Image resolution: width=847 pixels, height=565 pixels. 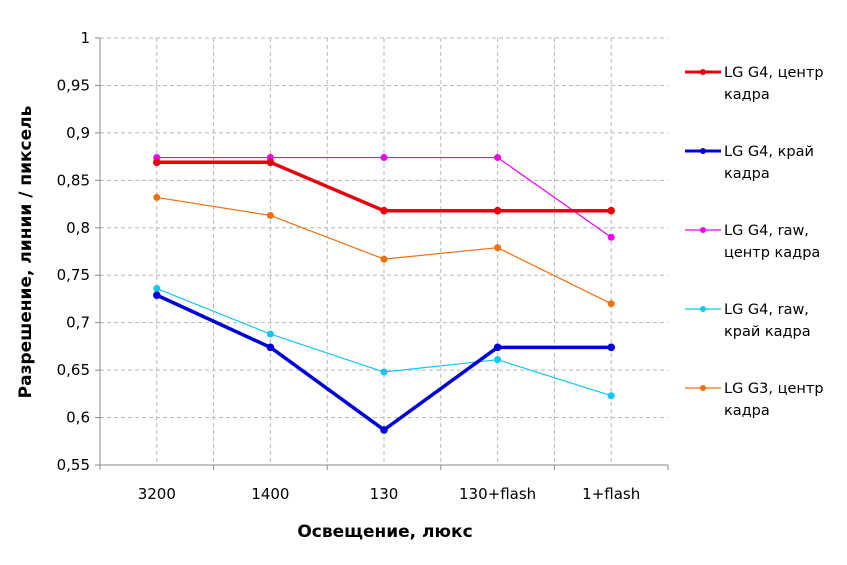 What do you see at coordinates (748, 321) in the screenshot?
I see `legend-item: LG G4, raw, край кадра` at bounding box center [748, 321].